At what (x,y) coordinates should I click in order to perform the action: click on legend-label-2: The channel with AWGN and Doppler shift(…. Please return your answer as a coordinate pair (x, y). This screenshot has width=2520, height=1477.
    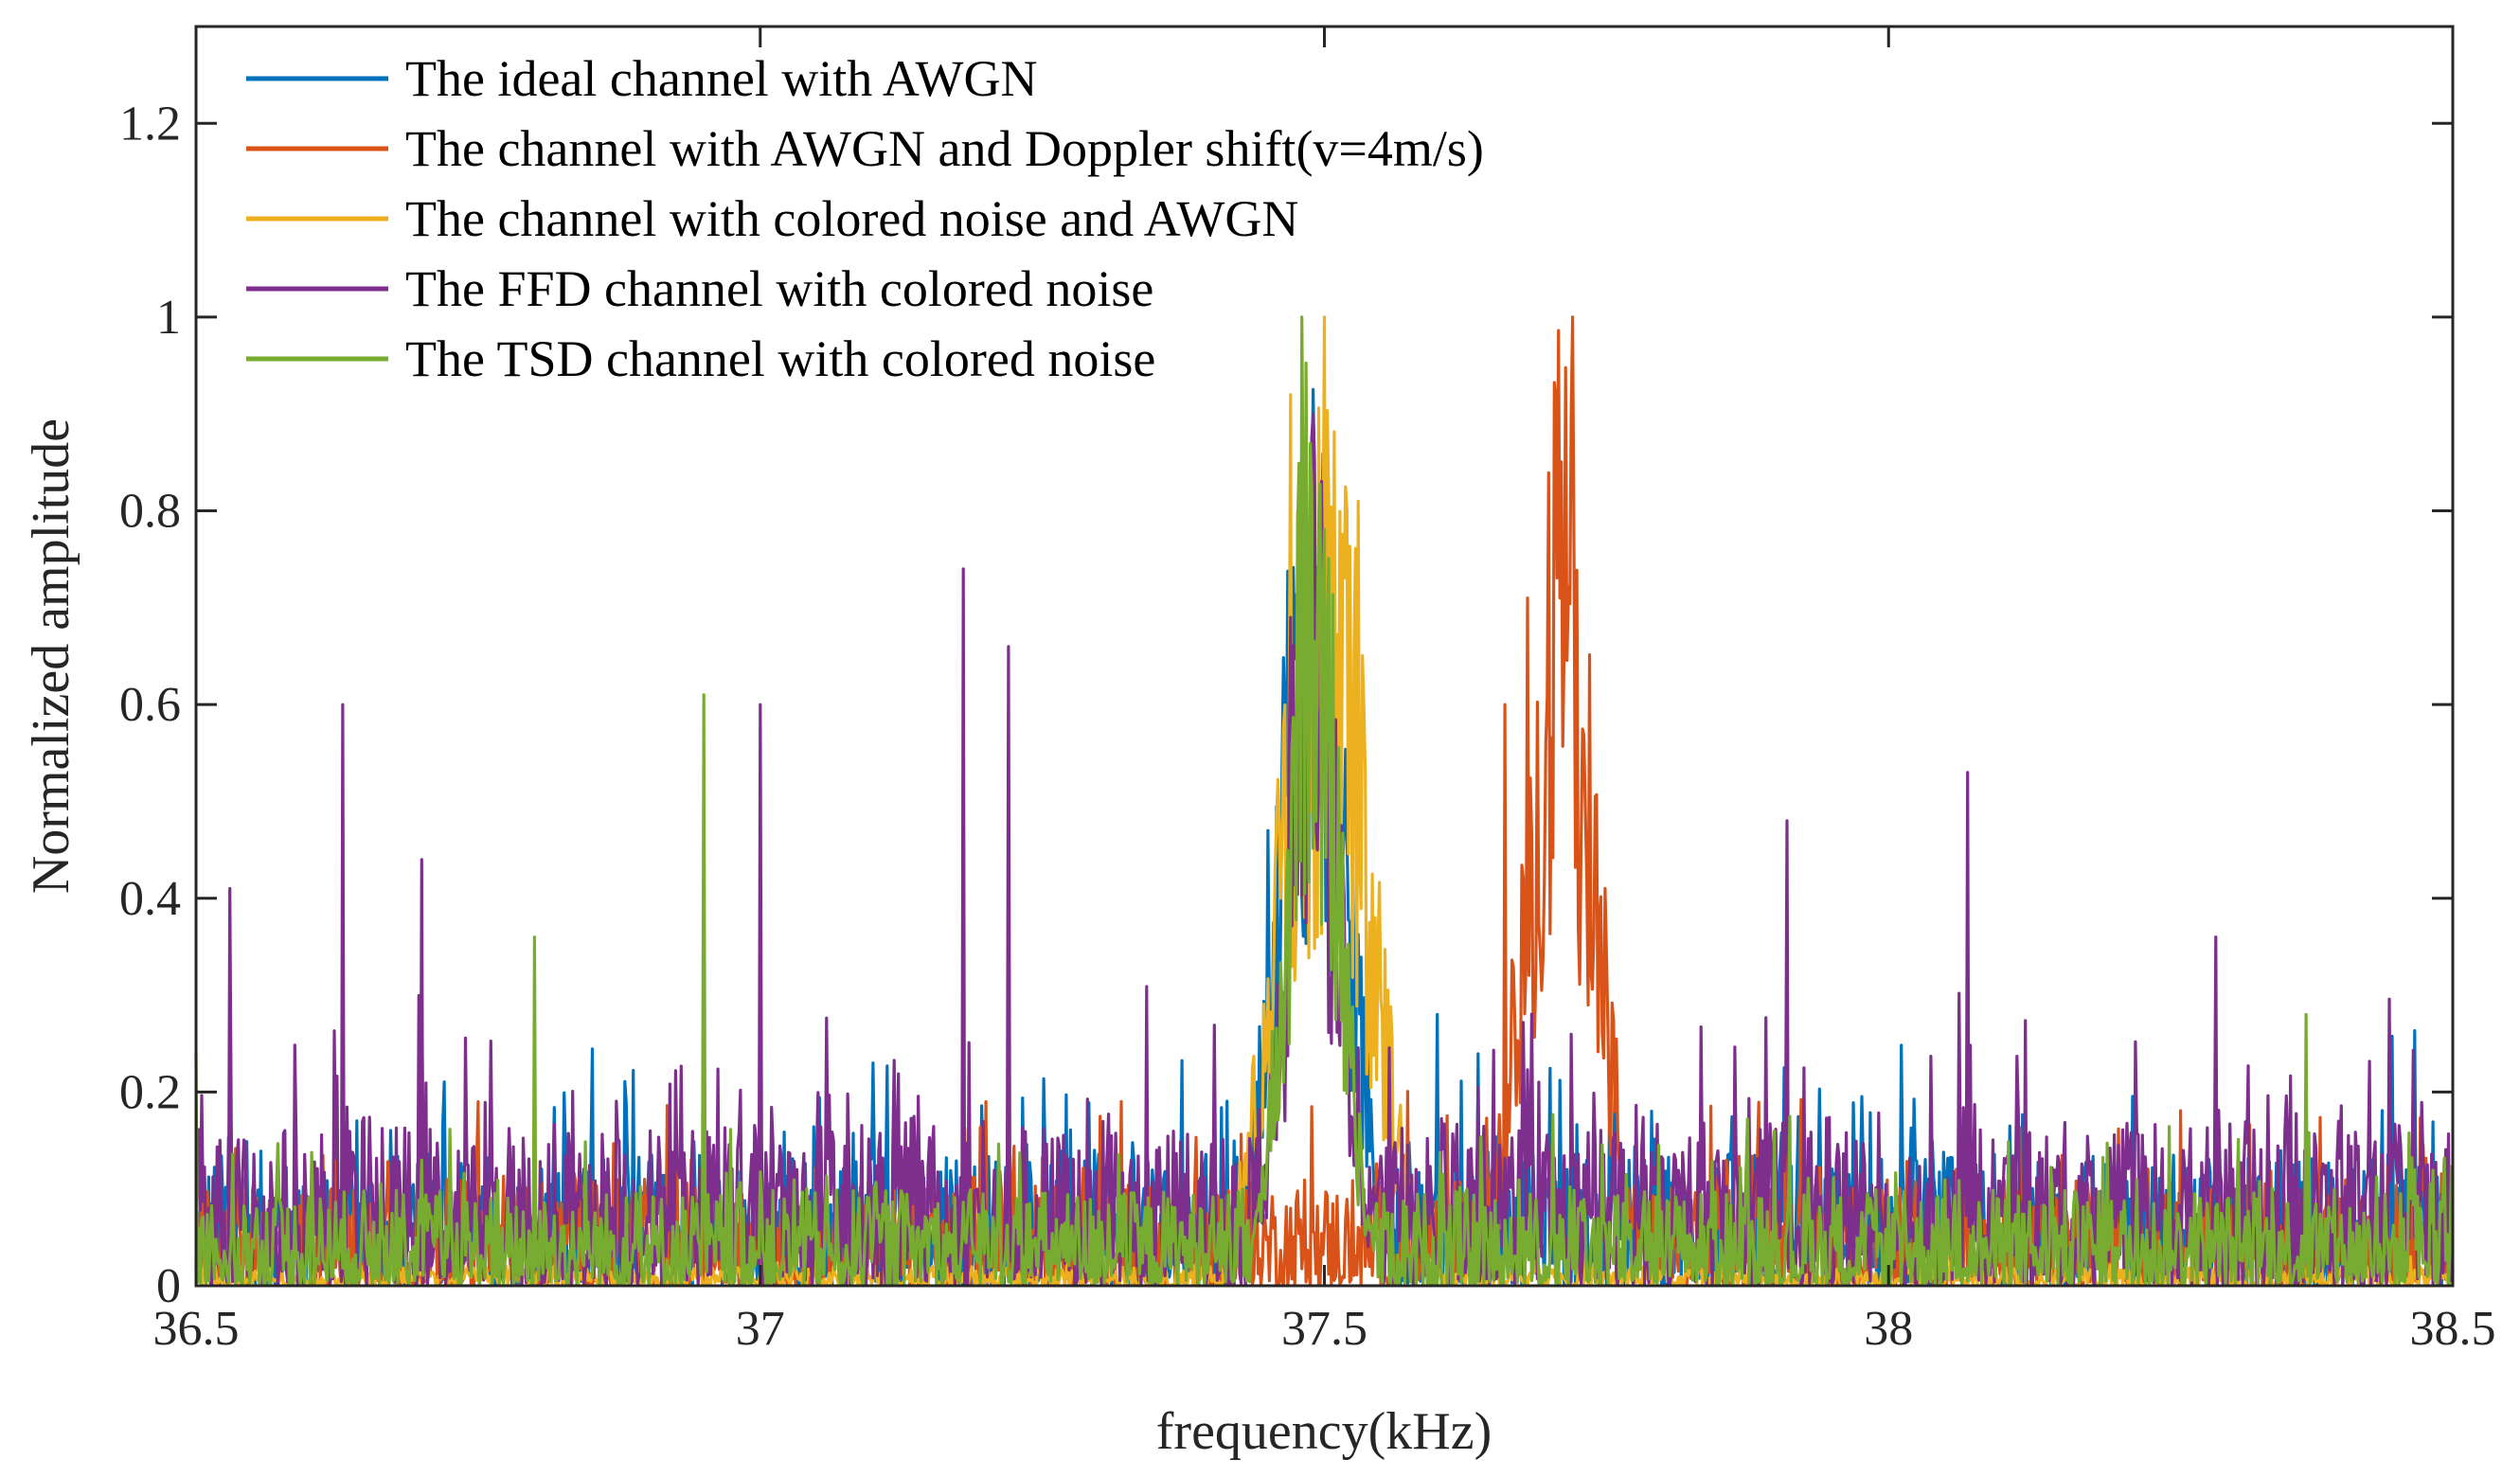
    Looking at the image, I should click on (945, 148).